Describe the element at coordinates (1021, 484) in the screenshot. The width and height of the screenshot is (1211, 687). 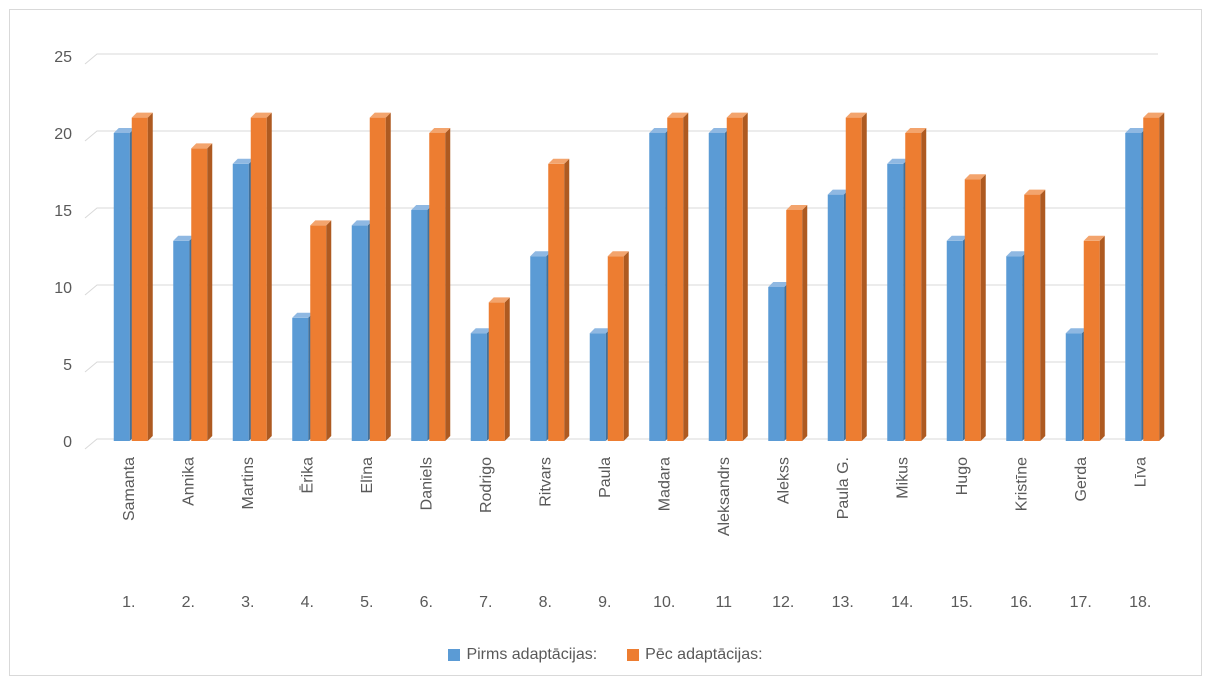
I see `category-label: Kristīne` at that location.